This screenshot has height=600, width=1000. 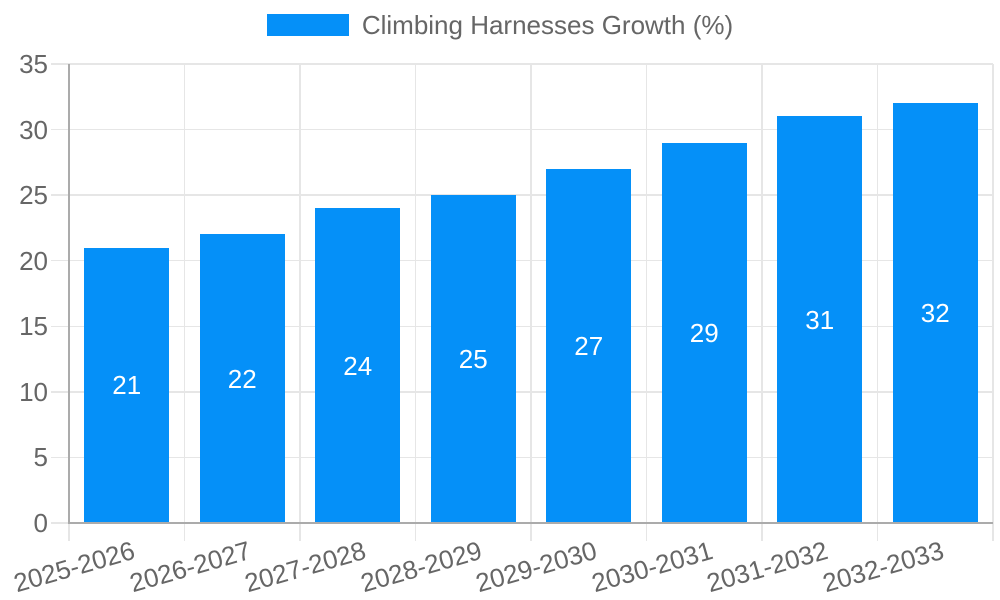 I want to click on bar-value-label: 31, so click(x=820, y=319).